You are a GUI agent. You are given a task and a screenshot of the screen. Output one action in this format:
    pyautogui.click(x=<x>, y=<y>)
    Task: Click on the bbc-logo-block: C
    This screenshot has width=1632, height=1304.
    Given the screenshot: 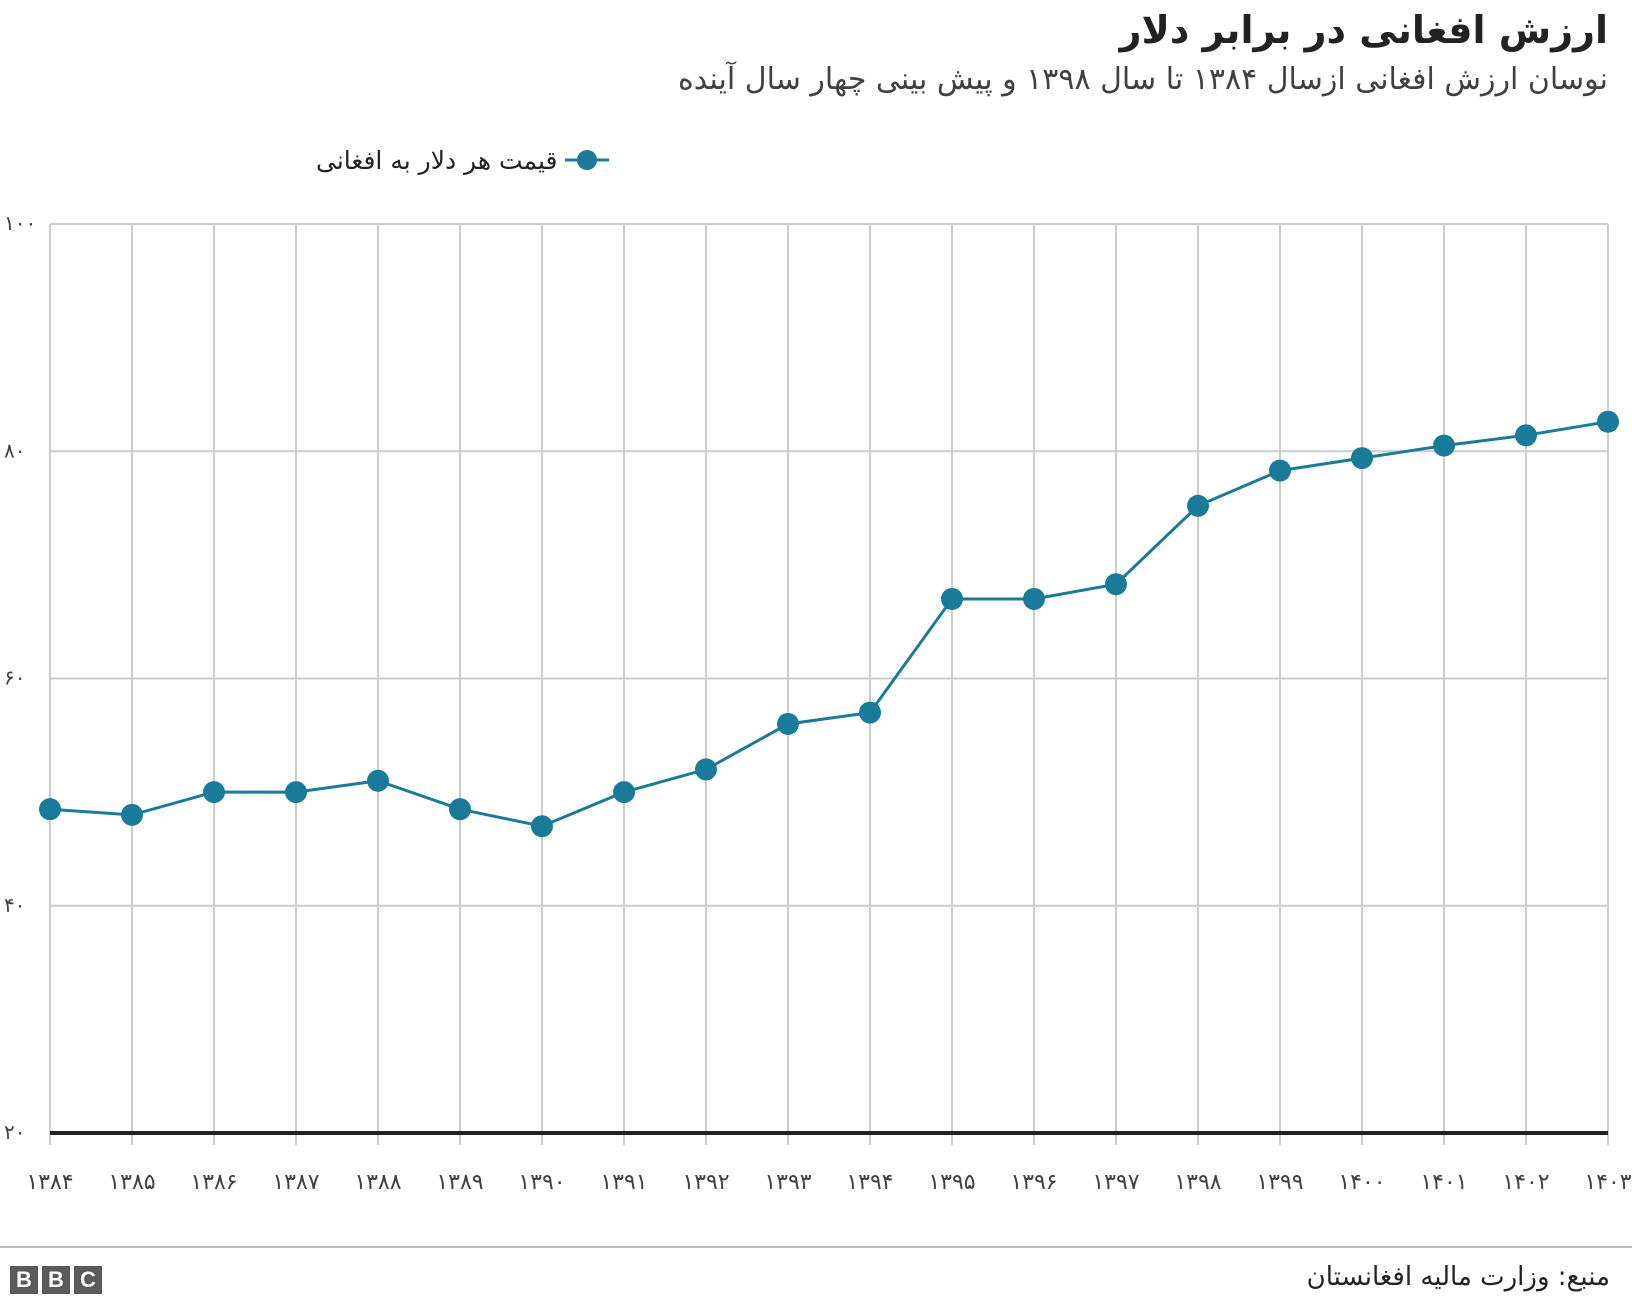 What is the action you would take?
    pyautogui.click(x=88, y=1280)
    